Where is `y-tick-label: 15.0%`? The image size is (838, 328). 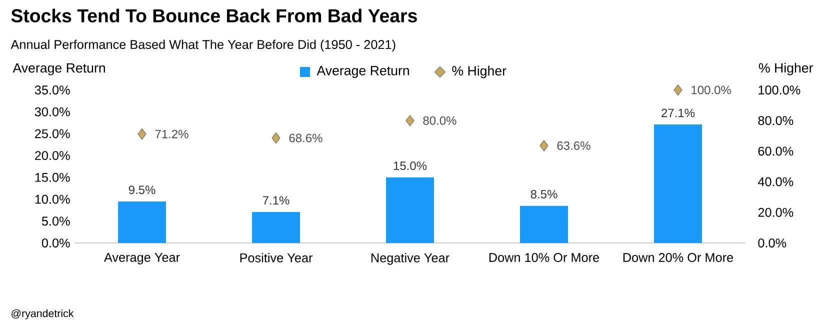
y-tick-label: 15.0% is located at coordinates (52, 177).